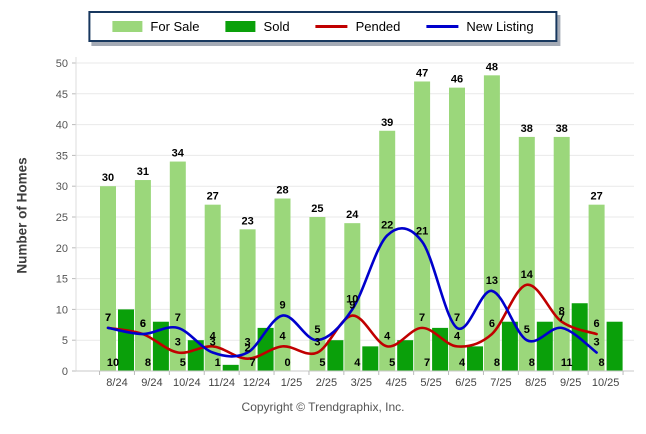 Image resolution: width=646 pixels, height=434 pixels. Describe the element at coordinates (175, 26) in the screenshot. I see `legend-label: For Sale` at that location.